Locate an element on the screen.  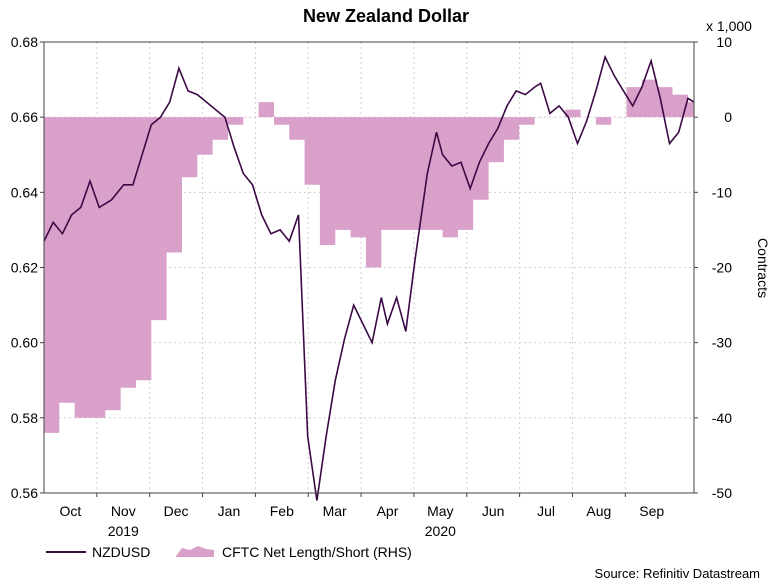
right-tick-label: 0 is located at coordinates (728, 117).